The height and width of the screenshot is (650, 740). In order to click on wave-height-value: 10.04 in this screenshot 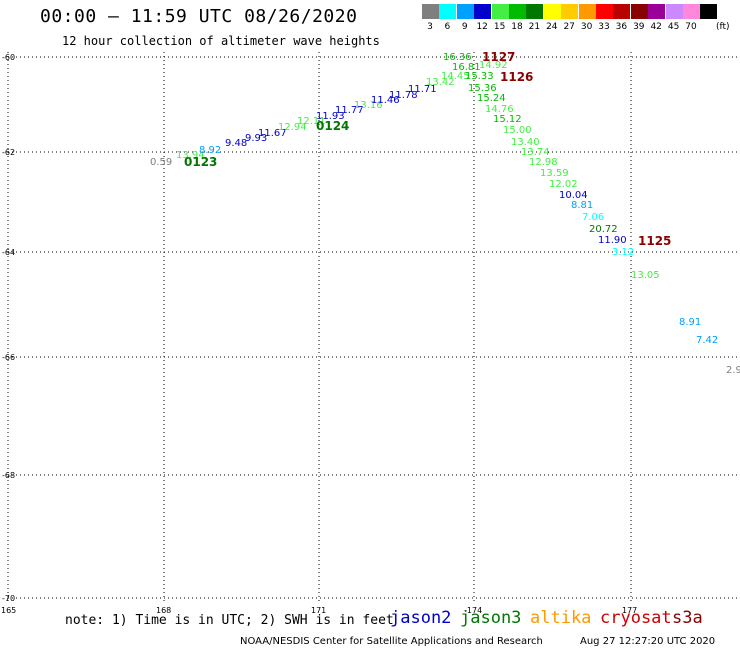, I will do `click(573, 195)`.